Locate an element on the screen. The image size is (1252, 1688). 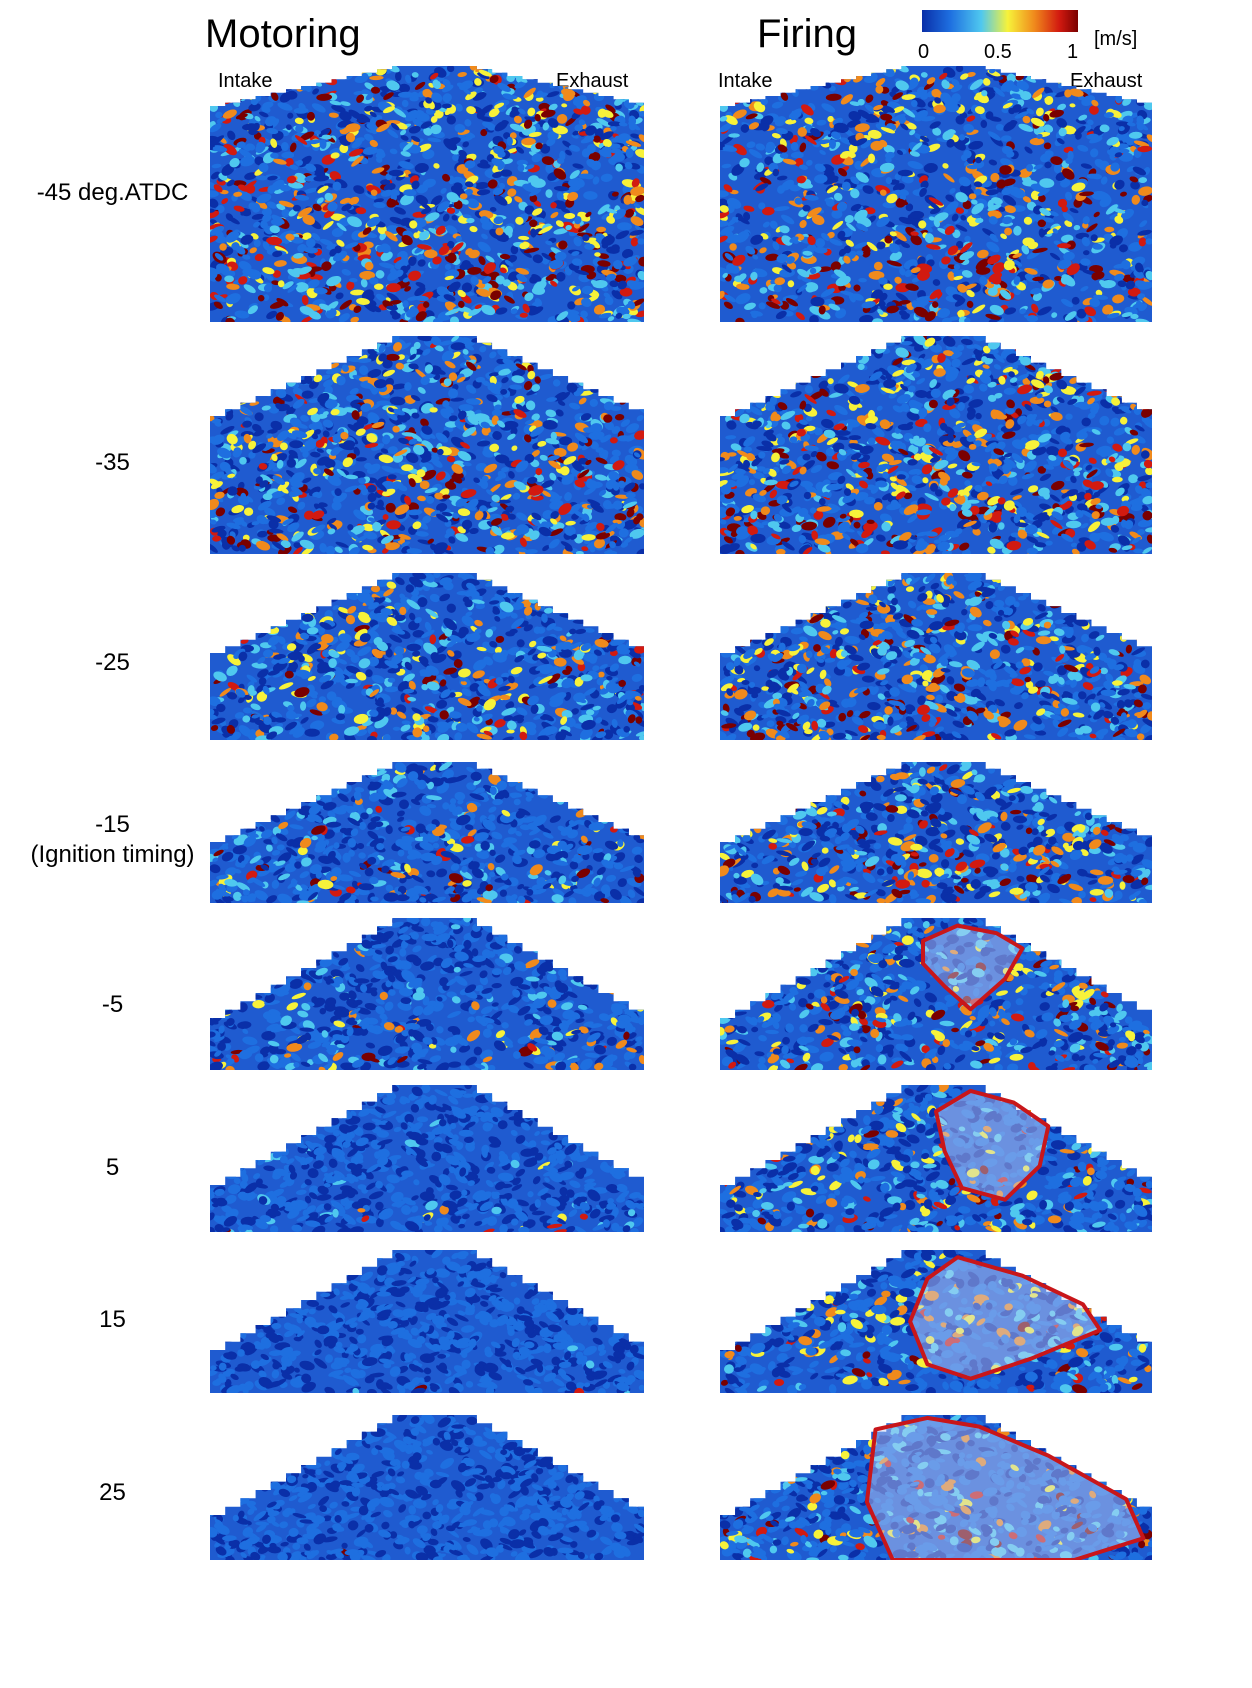
row-label-4: -5 is located at coordinates (112, 1004).